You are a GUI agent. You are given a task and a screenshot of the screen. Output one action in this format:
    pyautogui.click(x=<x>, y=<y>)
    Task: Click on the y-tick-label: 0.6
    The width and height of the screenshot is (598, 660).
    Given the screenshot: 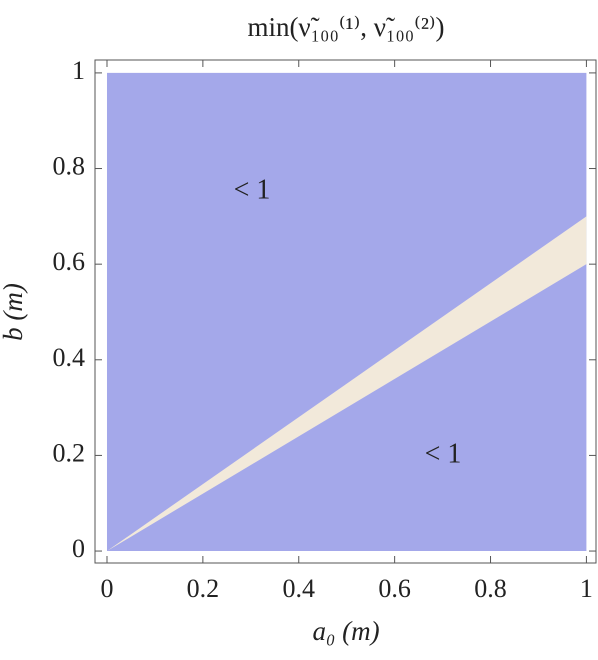 What is the action you would take?
    pyautogui.click(x=69, y=261)
    